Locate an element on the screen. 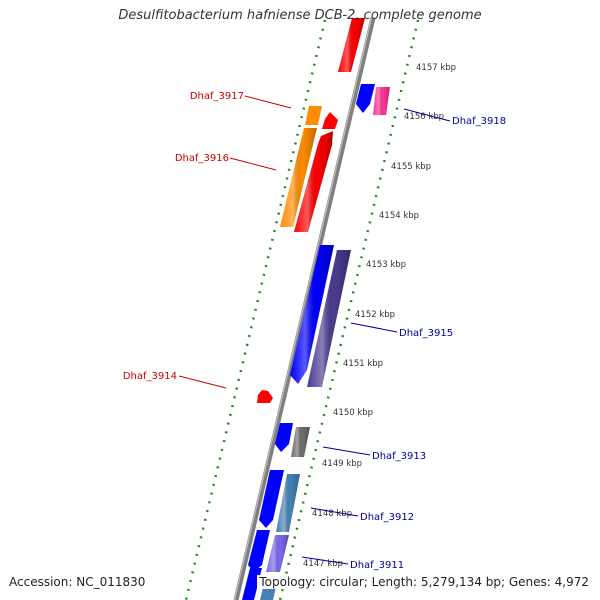  gene-bottom-blue is located at coordinates (252, 584).